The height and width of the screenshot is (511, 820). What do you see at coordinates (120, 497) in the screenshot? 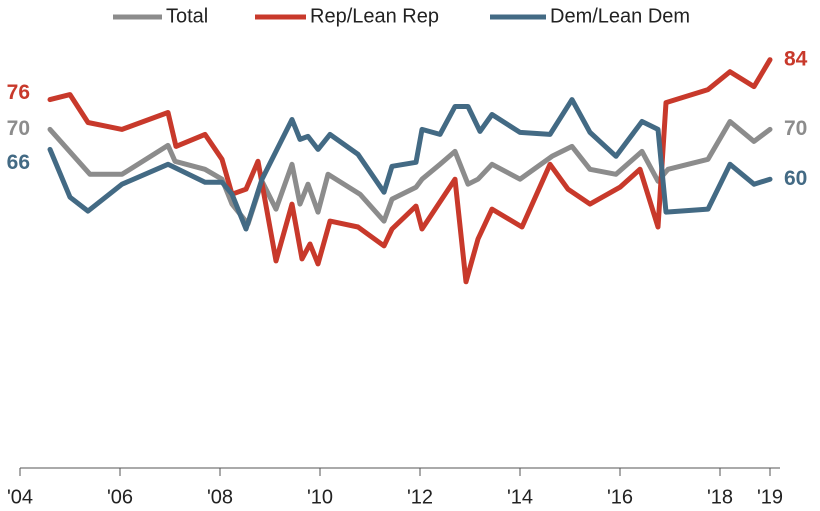
I see `x-tick-label: '06` at bounding box center [120, 497].